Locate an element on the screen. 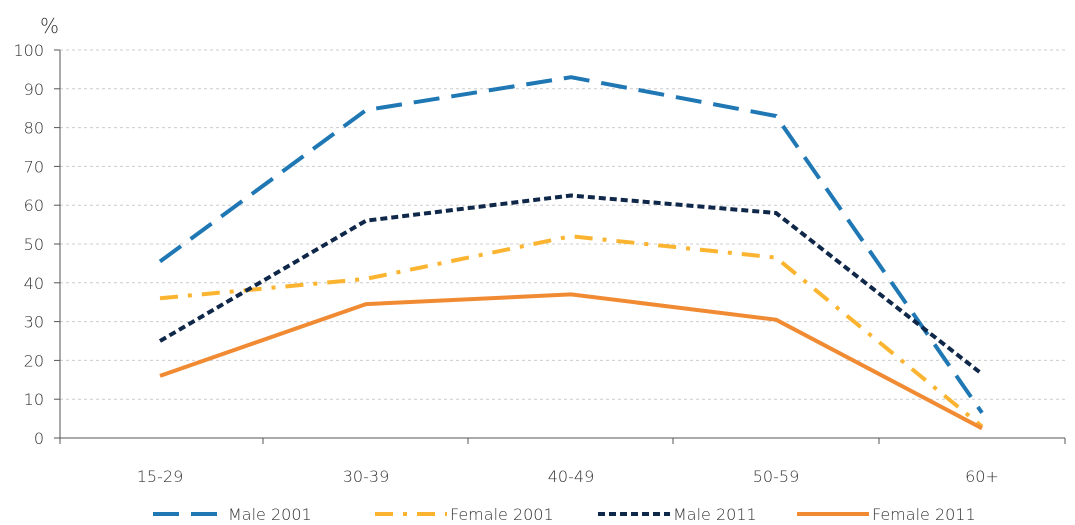 The width and height of the screenshot is (1075, 525). legend-label: Female 2001 is located at coordinates (502, 514).